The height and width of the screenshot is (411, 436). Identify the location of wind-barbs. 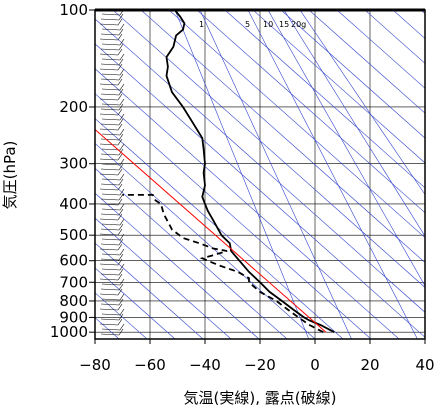
(112, 173).